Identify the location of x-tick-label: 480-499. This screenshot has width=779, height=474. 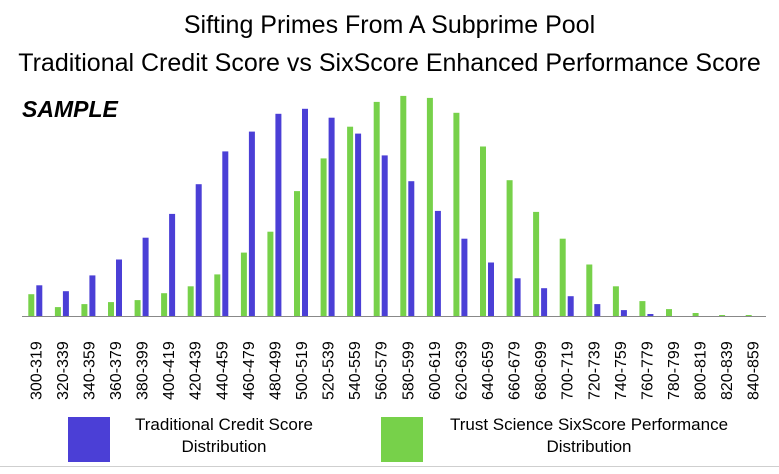
(275, 370).